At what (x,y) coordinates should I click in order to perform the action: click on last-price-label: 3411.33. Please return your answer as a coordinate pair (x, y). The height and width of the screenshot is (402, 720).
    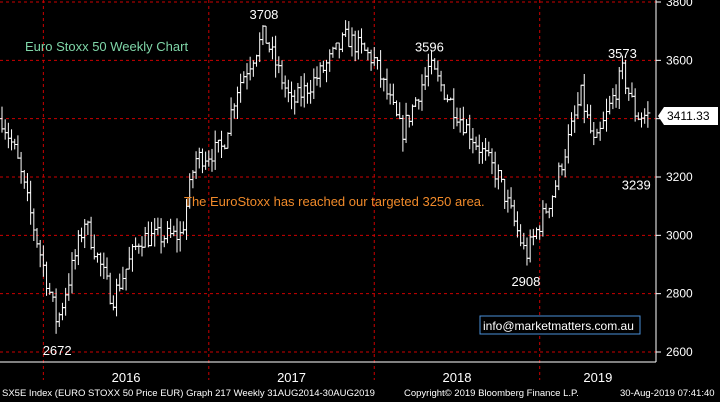
    Looking at the image, I should click on (688, 116).